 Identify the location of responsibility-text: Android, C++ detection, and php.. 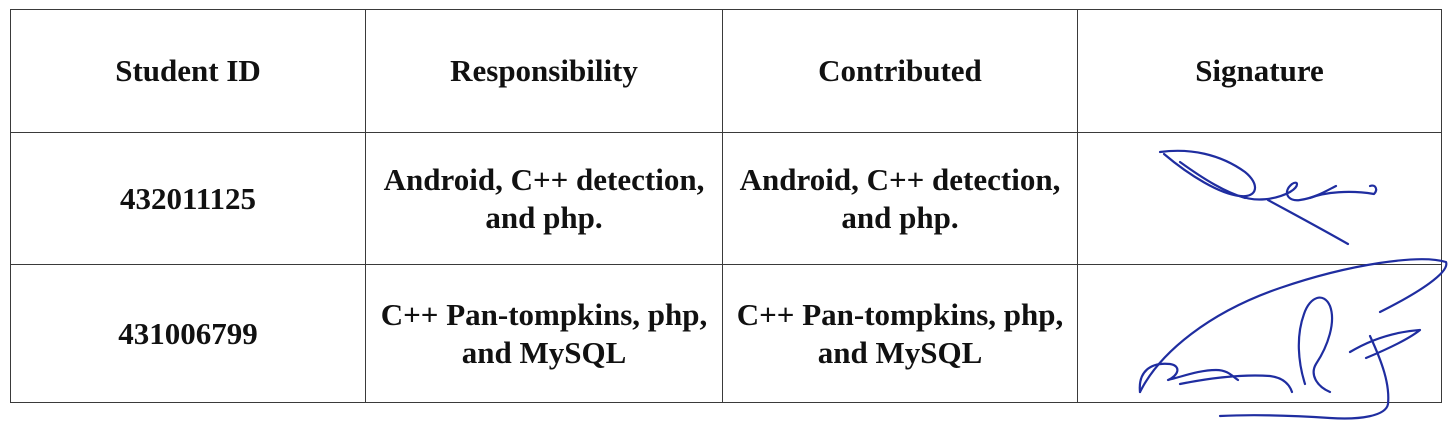
(544, 198).